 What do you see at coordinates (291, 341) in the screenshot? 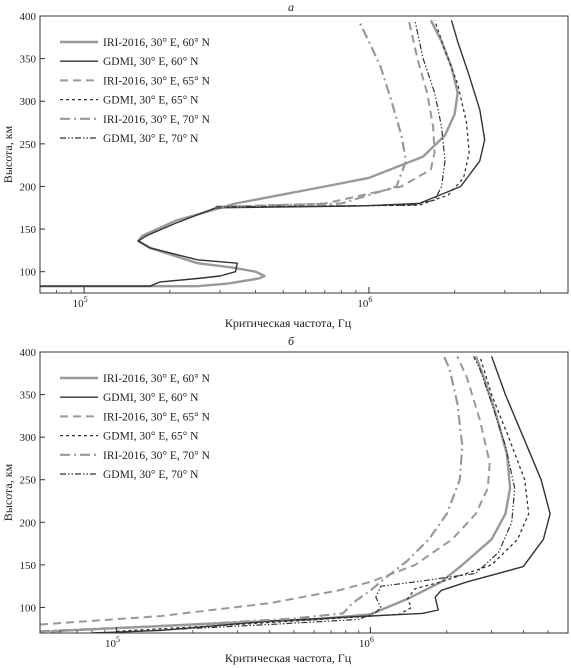
I see `panel-label: б` at bounding box center [291, 341].